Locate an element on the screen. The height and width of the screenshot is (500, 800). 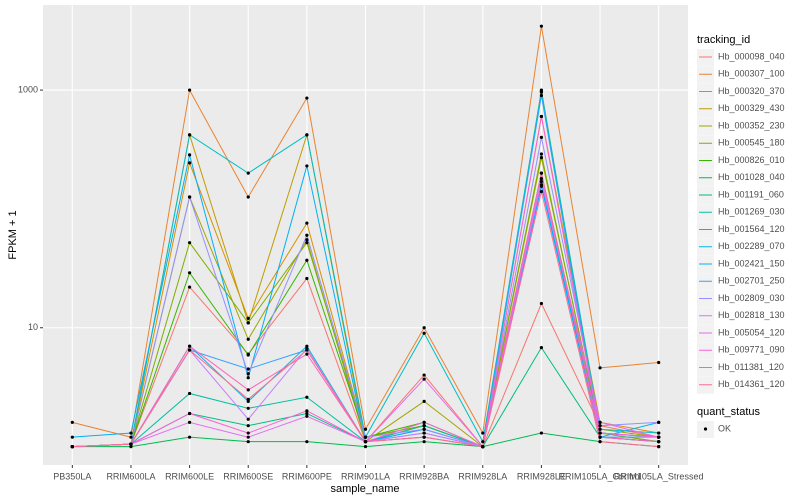
x-tick-label: PB350LA is located at coordinates (72, 476).